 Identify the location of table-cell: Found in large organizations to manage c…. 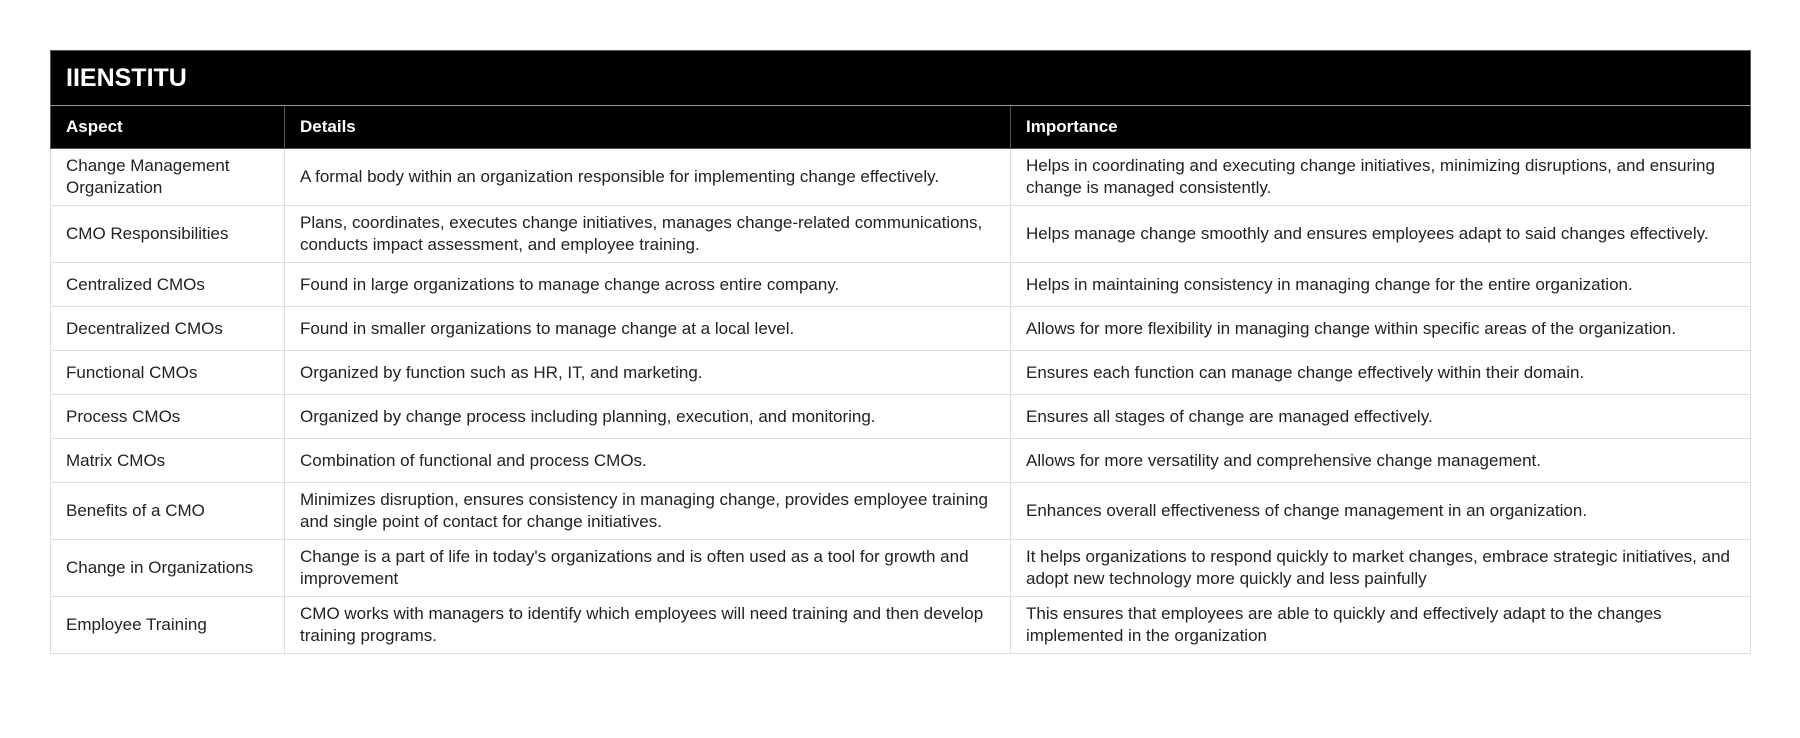
(647, 284).